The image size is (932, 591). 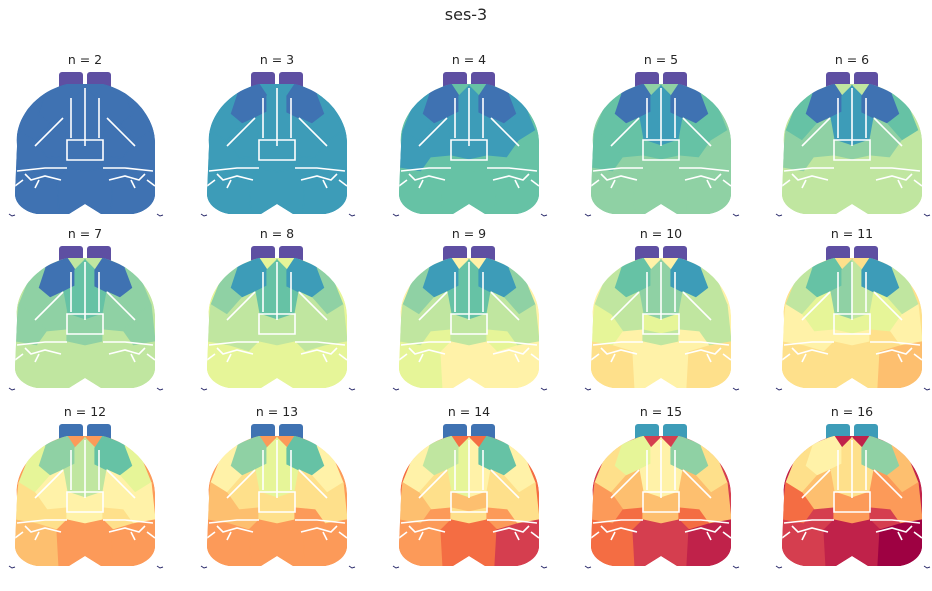 What do you see at coordinates (661, 59) in the screenshot?
I see `panel-title: n = 5` at bounding box center [661, 59].